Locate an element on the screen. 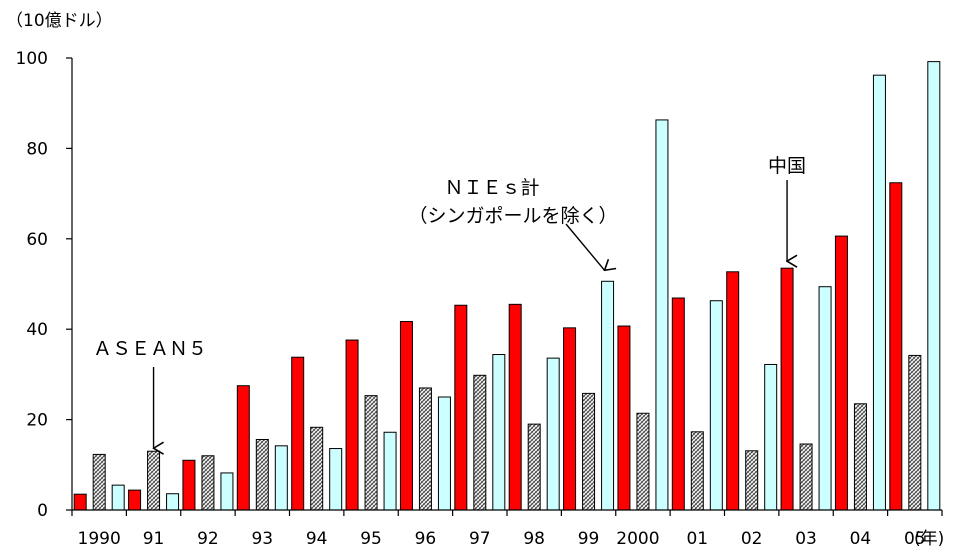 Image resolution: width=971 pixels, height=552 pixels. annotation-arrow-nies is located at coordinates (585, 246).